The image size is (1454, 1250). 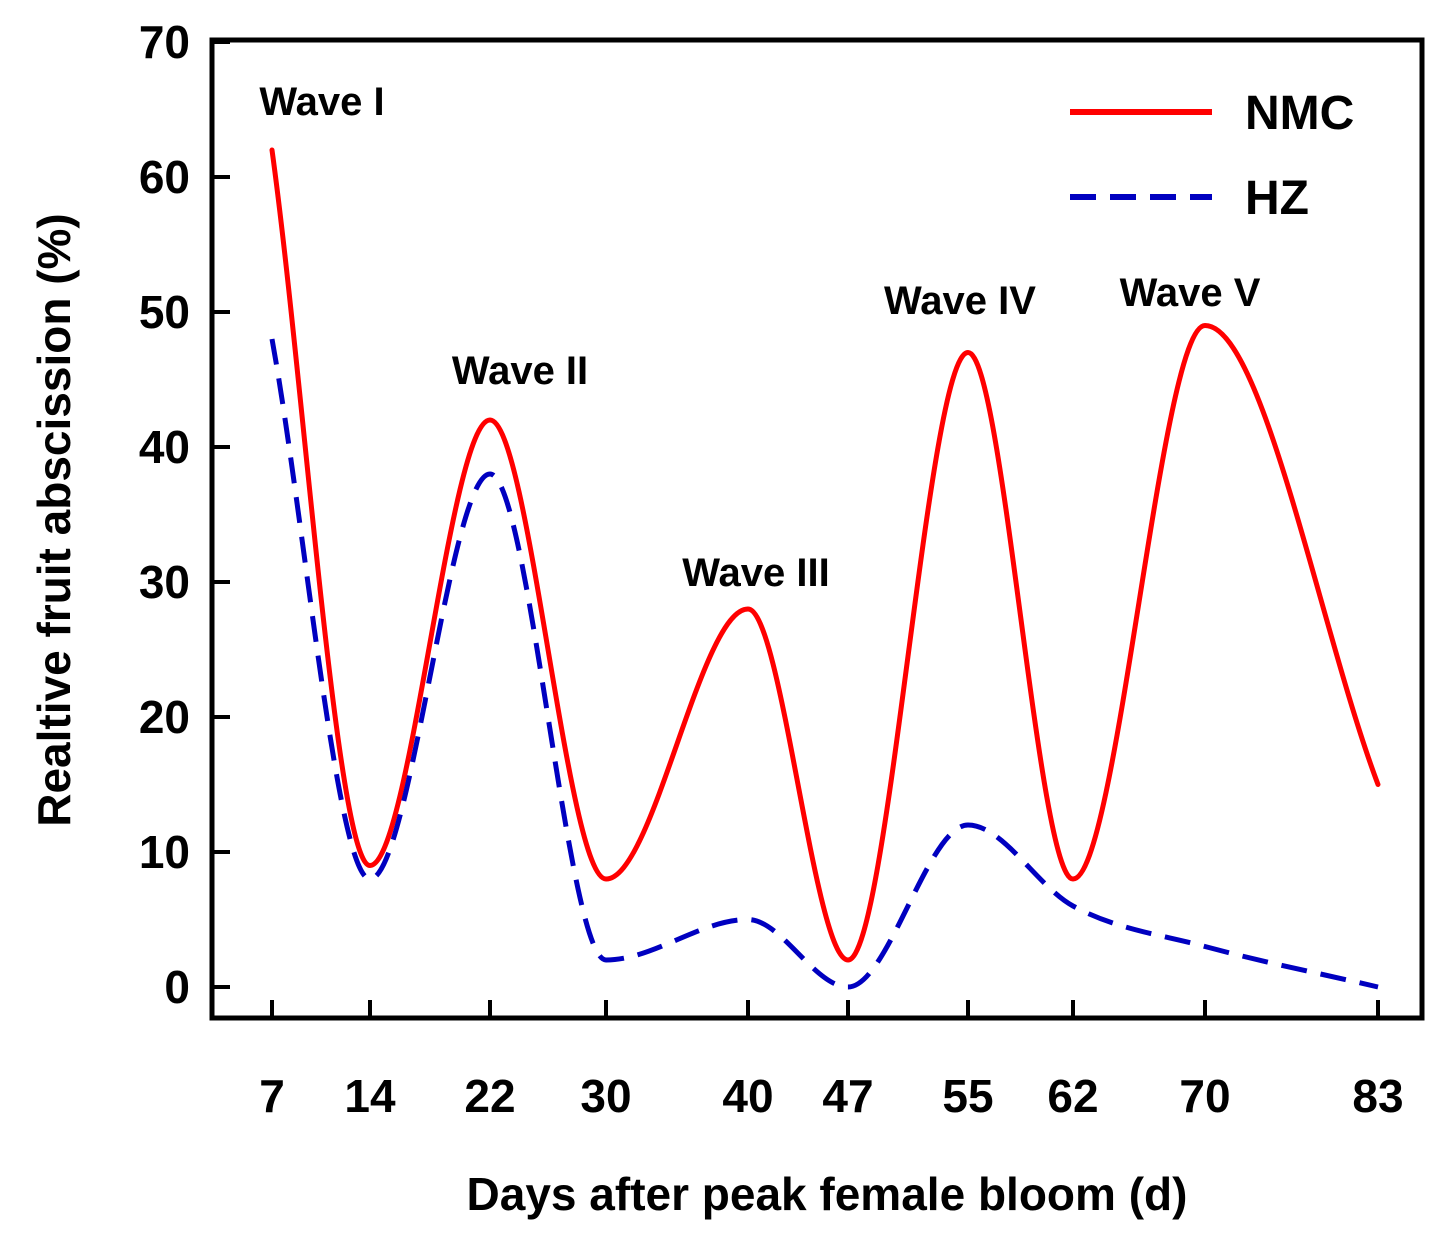 I want to click on y-axis-ticks: 0 10 20 30 40 50 60 70, so click(x=184, y=514).